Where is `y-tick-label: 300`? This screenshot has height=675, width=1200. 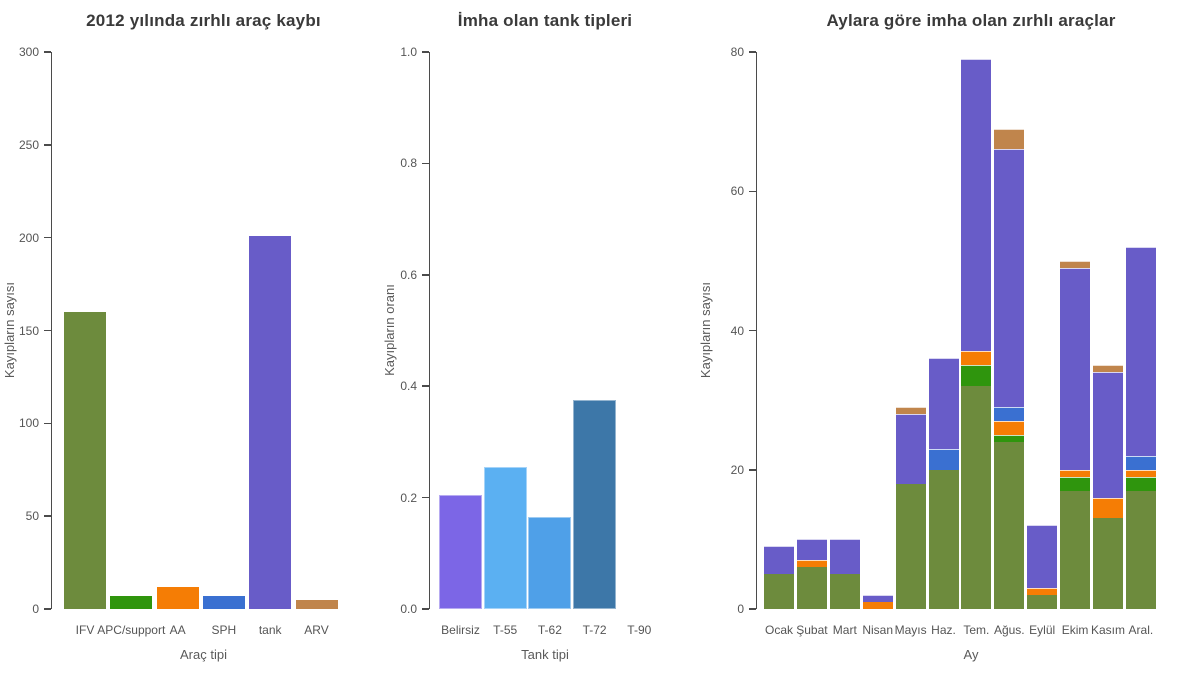 y-tick-label: 300 is located at coordinates (28, 52).